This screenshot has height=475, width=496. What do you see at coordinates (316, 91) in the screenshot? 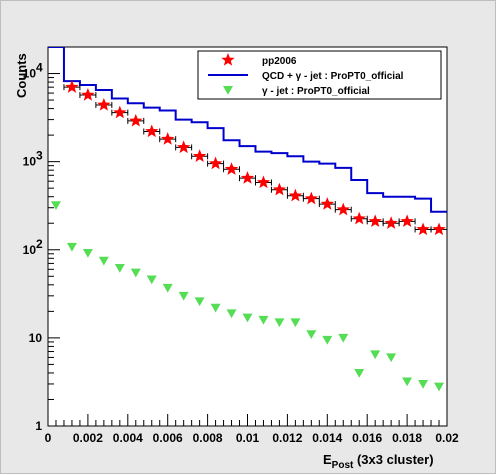
I see `legend-gamma-label: γ - jet : ProPT0_official` at bounding box center [316, 91].